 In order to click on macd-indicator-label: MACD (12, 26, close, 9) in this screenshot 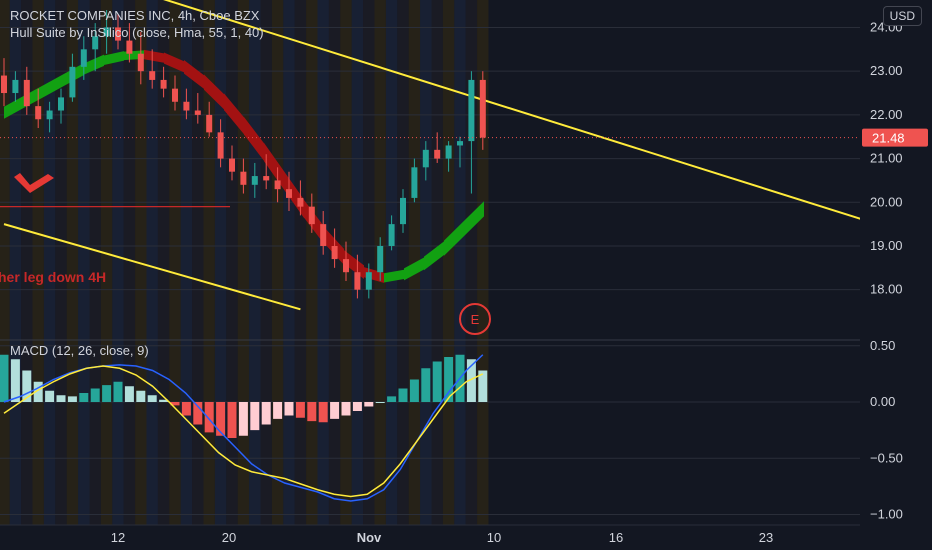, I will do `click(79, 350)`.